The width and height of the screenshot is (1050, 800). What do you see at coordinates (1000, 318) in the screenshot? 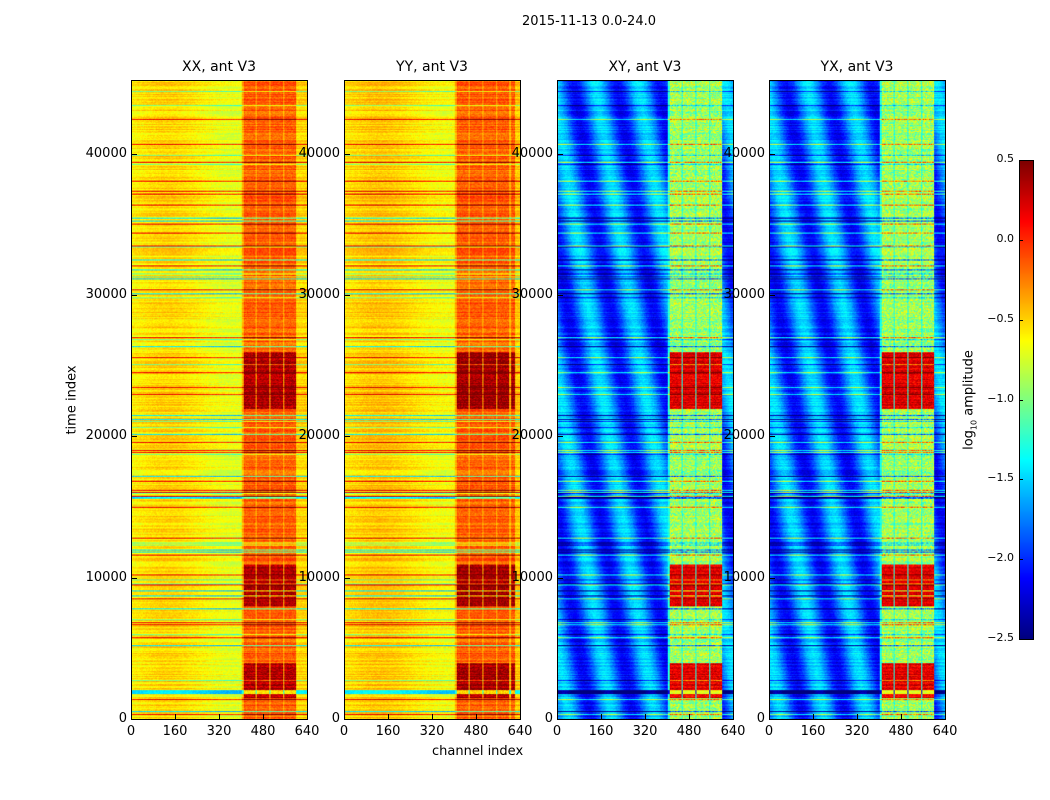
I see `colorbar-tick-label: −0.5` at bounding box center [1000, 318].